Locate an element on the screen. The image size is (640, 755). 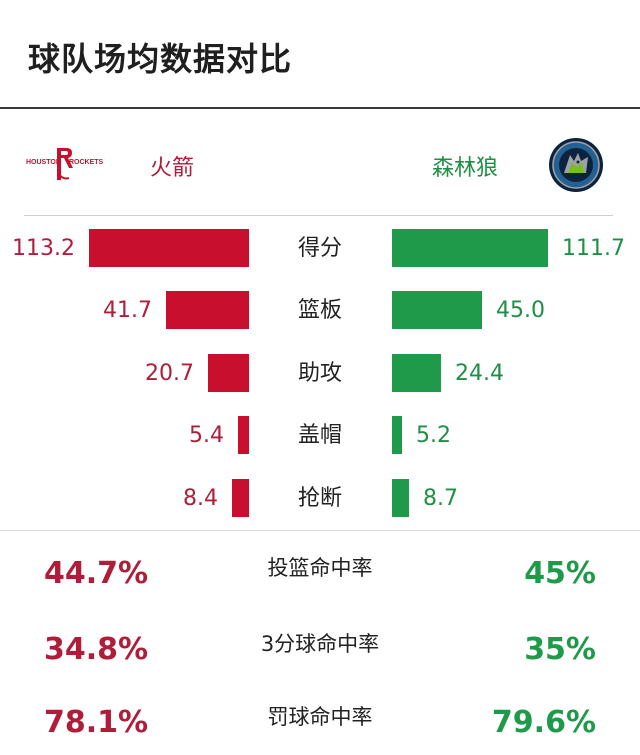
section-divider is located at coordinates (318, 215).